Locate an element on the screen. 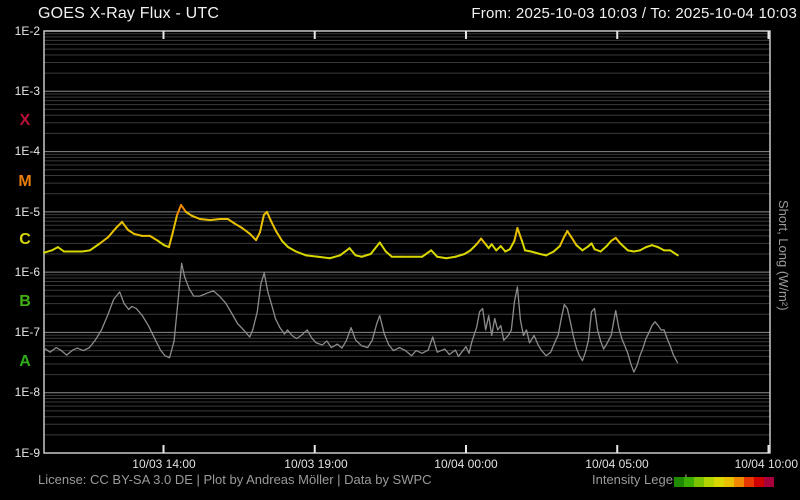 The image size is (800, 500). x-tick-label: 10/04 05:00 is located at coordinates (617, 464).